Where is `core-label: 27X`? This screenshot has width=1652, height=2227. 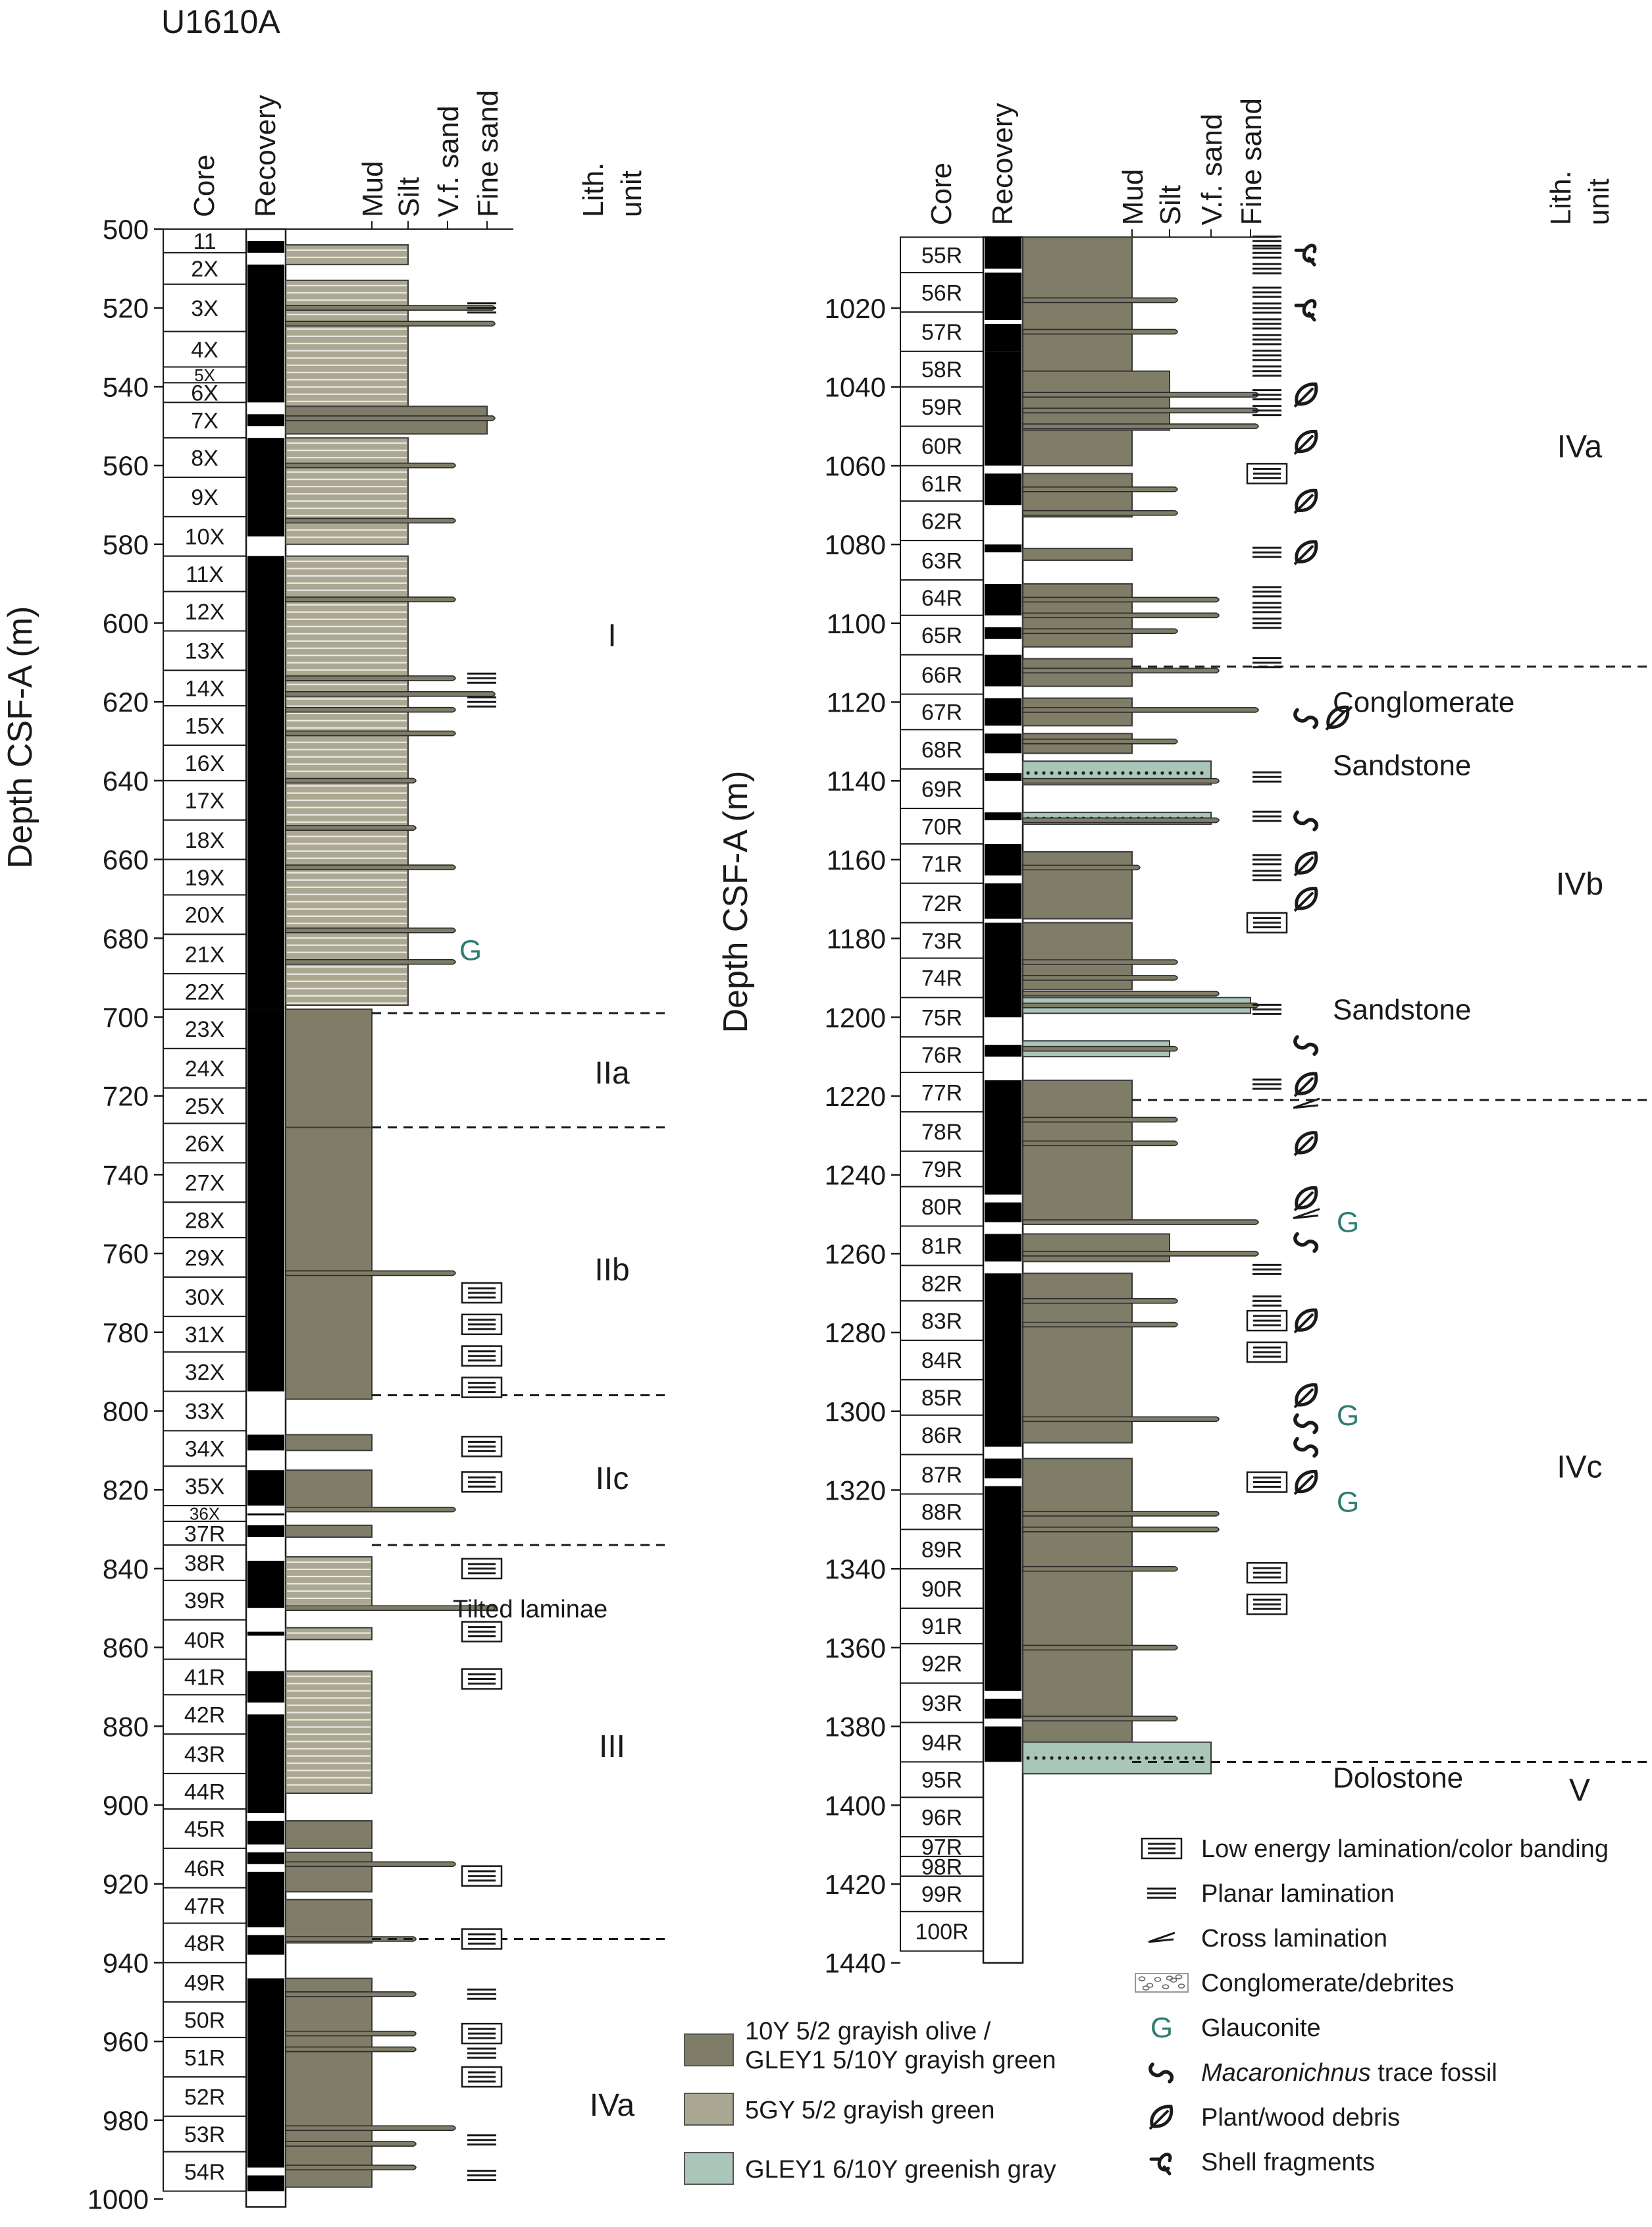 core-label: 27X is located at coordinates (205, 1183).